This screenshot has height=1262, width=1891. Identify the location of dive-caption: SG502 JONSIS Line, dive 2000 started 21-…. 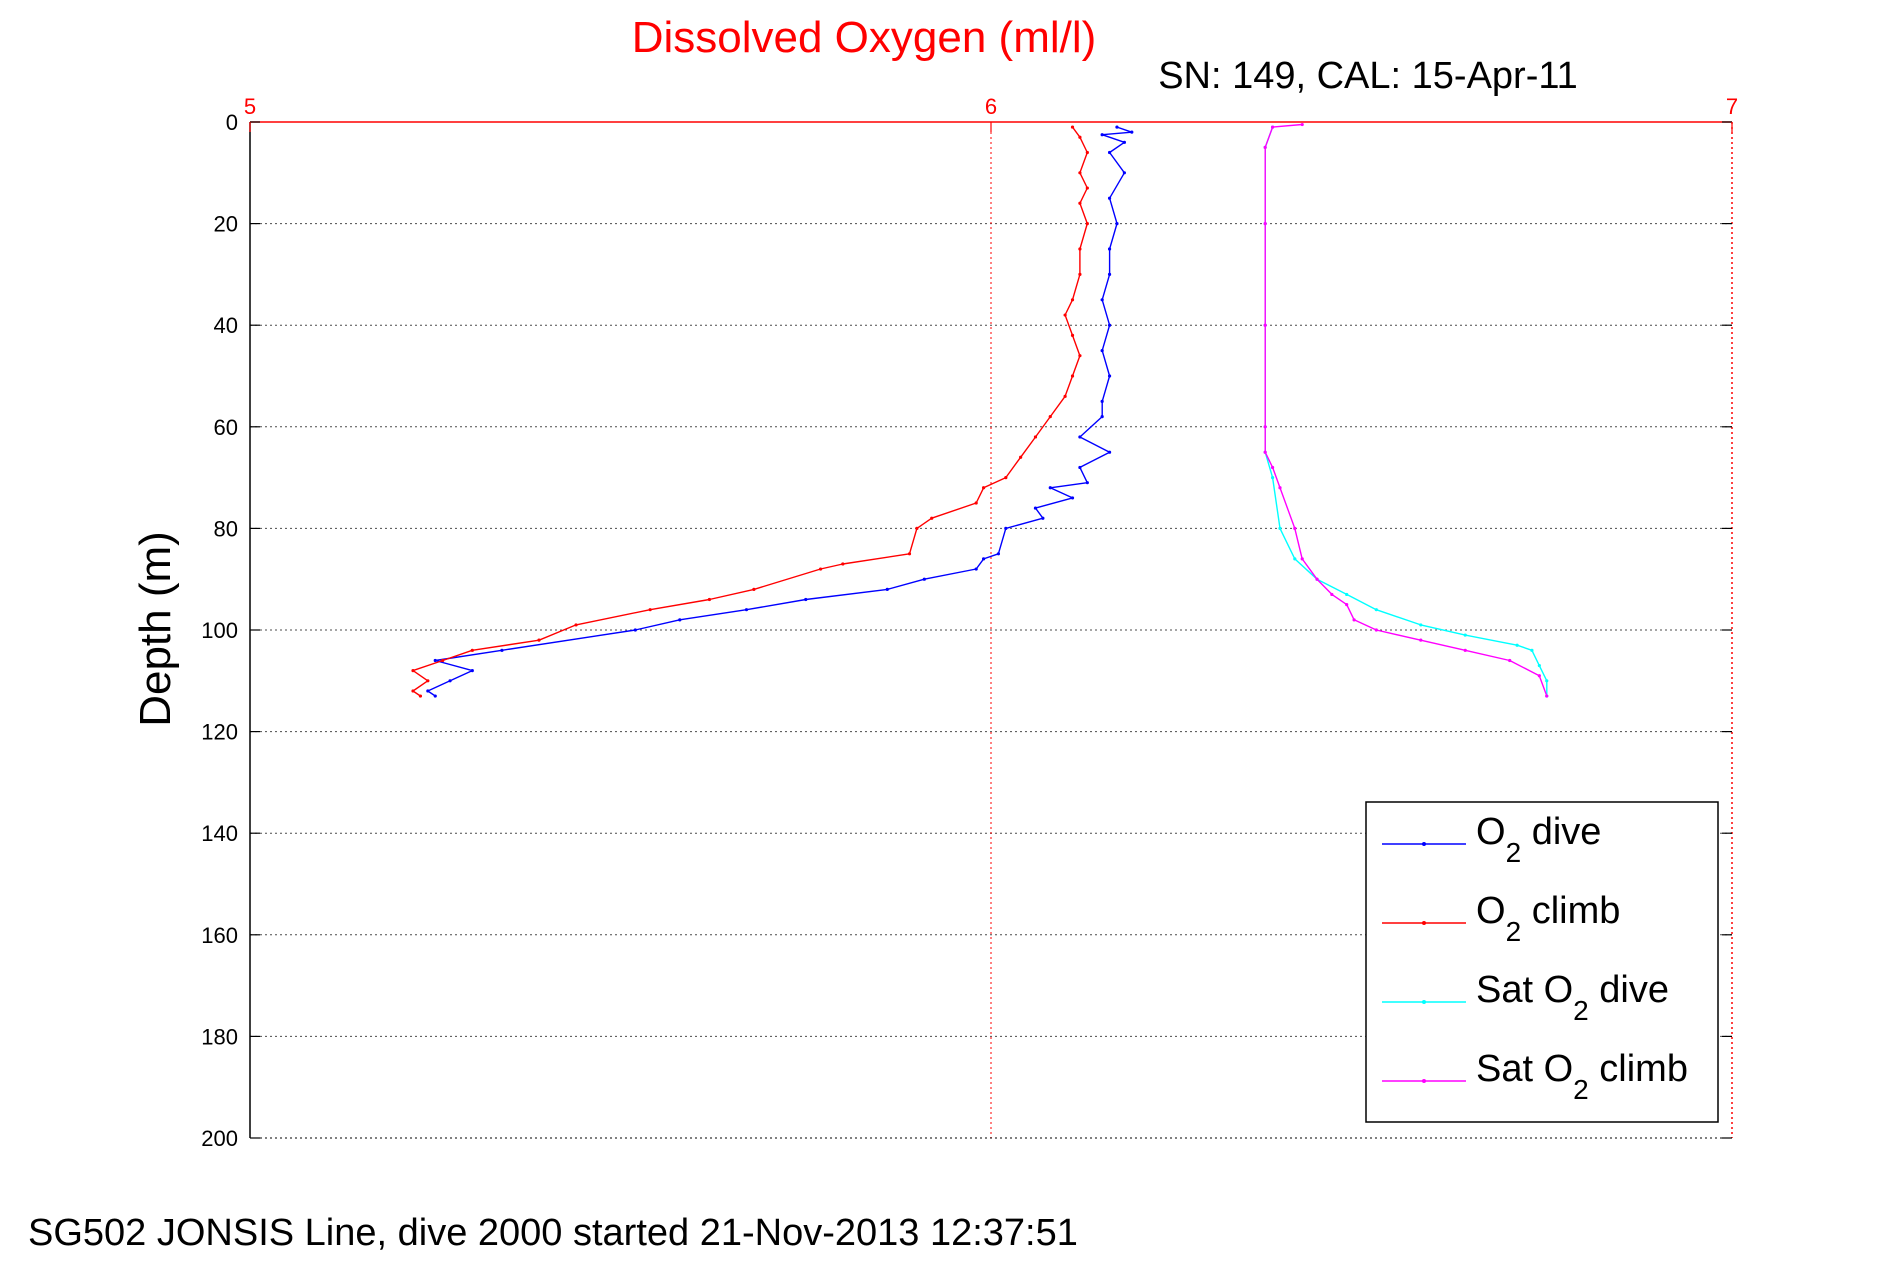
(553, 1233).